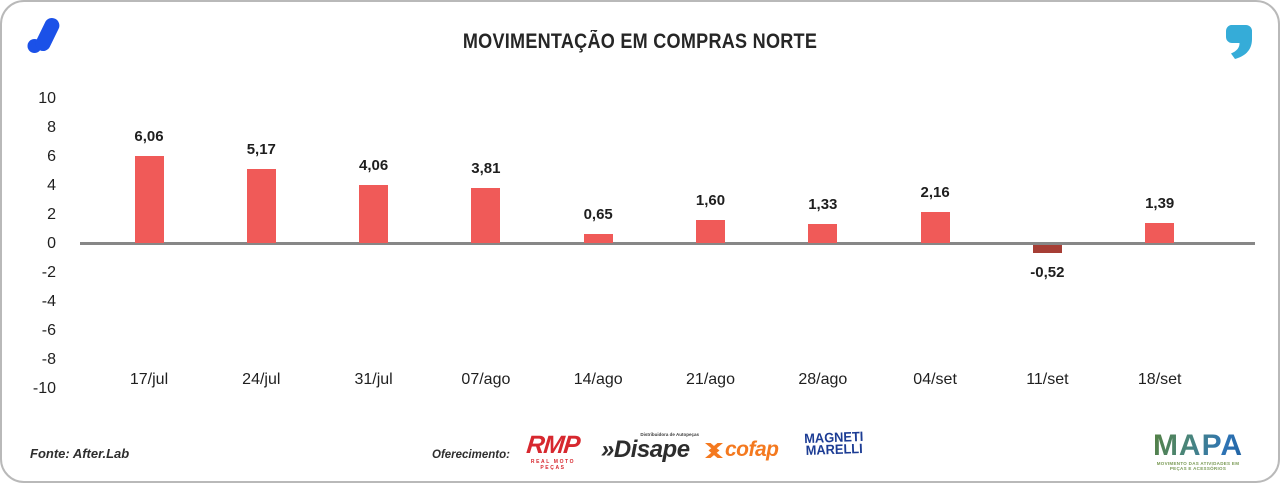  I want to click on source-note: Fonte: After.Lab, so click(80, 453).